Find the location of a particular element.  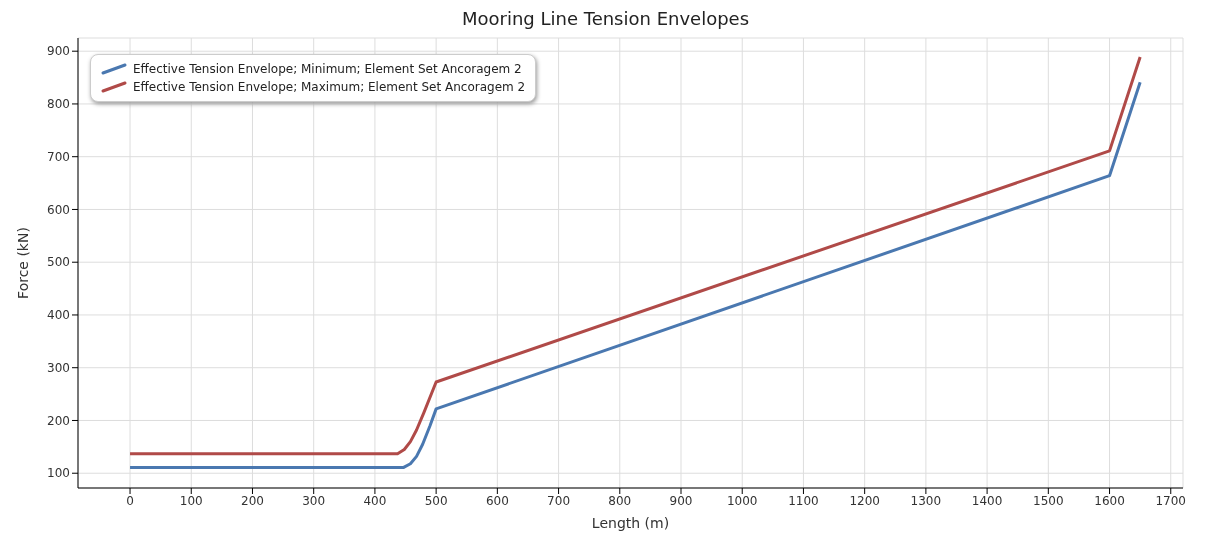

x-tick-label: 0 is located at coordinates (130, 500).